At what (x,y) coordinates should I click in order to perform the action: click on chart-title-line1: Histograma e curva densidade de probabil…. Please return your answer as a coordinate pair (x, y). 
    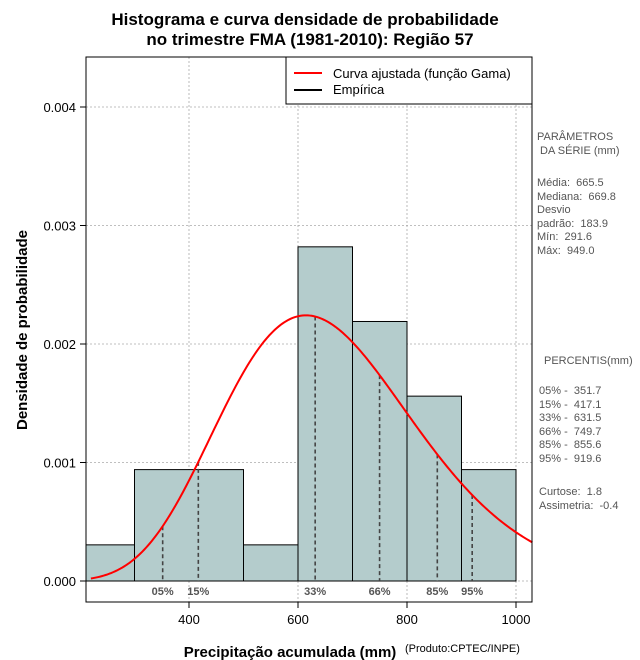
    Looking at the image, I should click on (304, 19).